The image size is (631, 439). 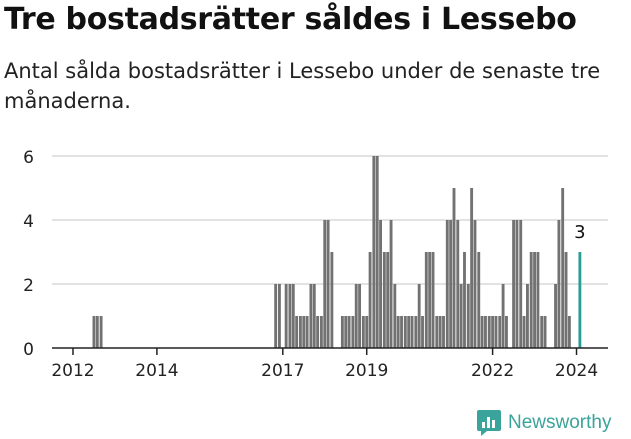 What do you see at coordinates (28, 254) in the screenshot?
I see `y-axis-ticks: 0 2 4 6` at bounding box center [28, 254].